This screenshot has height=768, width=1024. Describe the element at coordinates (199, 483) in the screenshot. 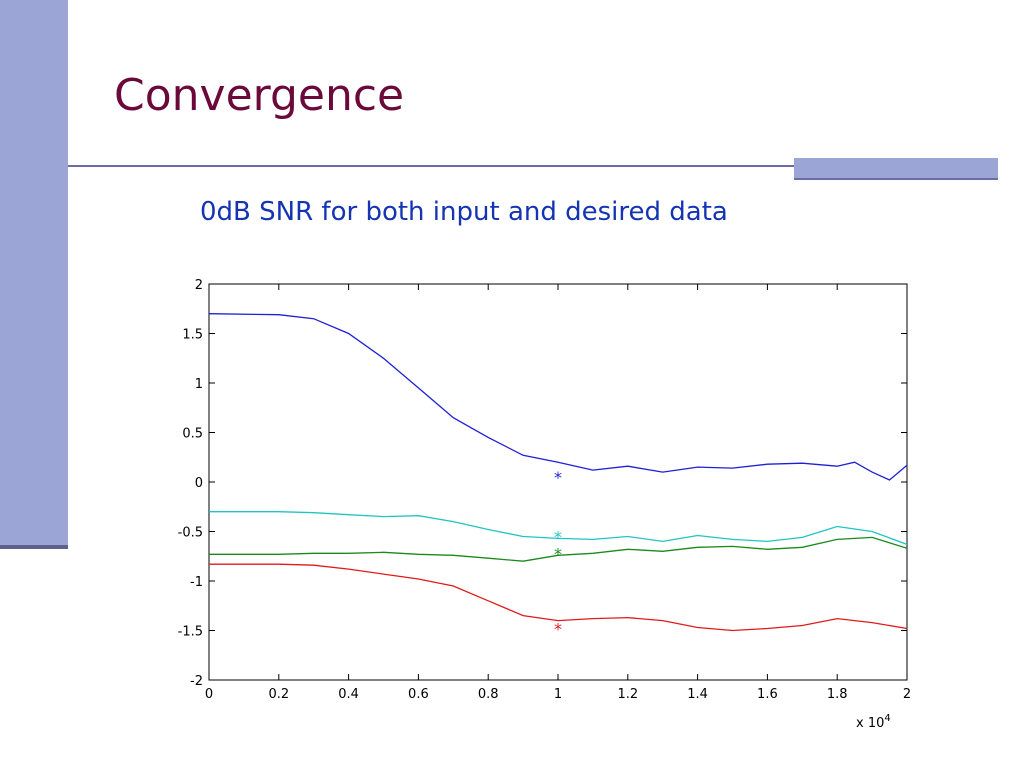

I see `y-tick-label: 0` at that location.